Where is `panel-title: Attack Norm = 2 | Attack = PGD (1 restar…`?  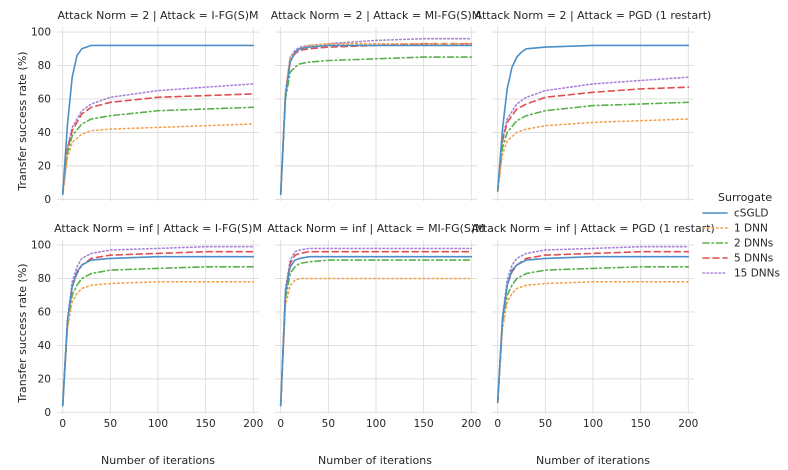 panel-title: Attack Norm = 2 | Attack = PGD (1 restar… is located at coordinates (593, 15).